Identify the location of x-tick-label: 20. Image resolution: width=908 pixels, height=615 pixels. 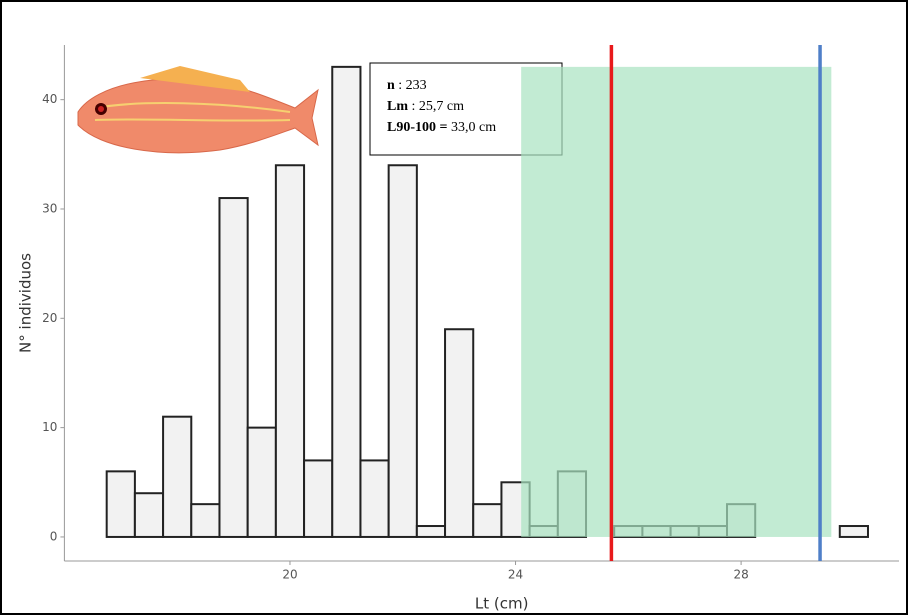
(289, 575).